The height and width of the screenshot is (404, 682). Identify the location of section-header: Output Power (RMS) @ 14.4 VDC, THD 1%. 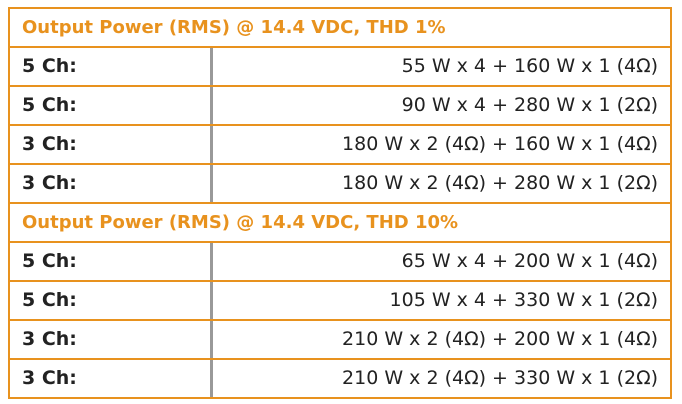
(340, 28).